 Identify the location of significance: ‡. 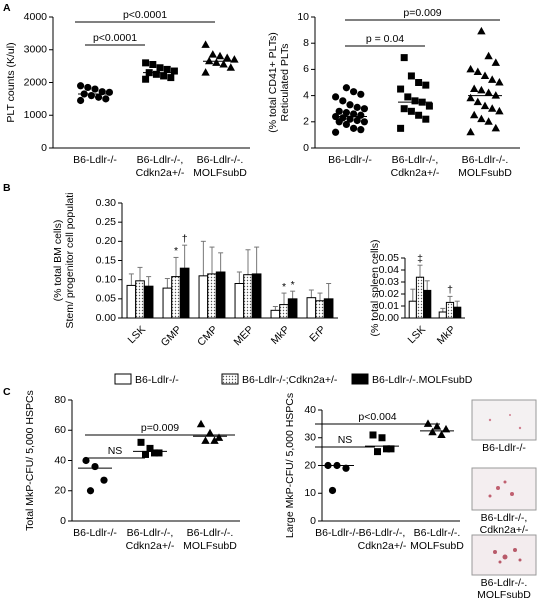
(420, 259).